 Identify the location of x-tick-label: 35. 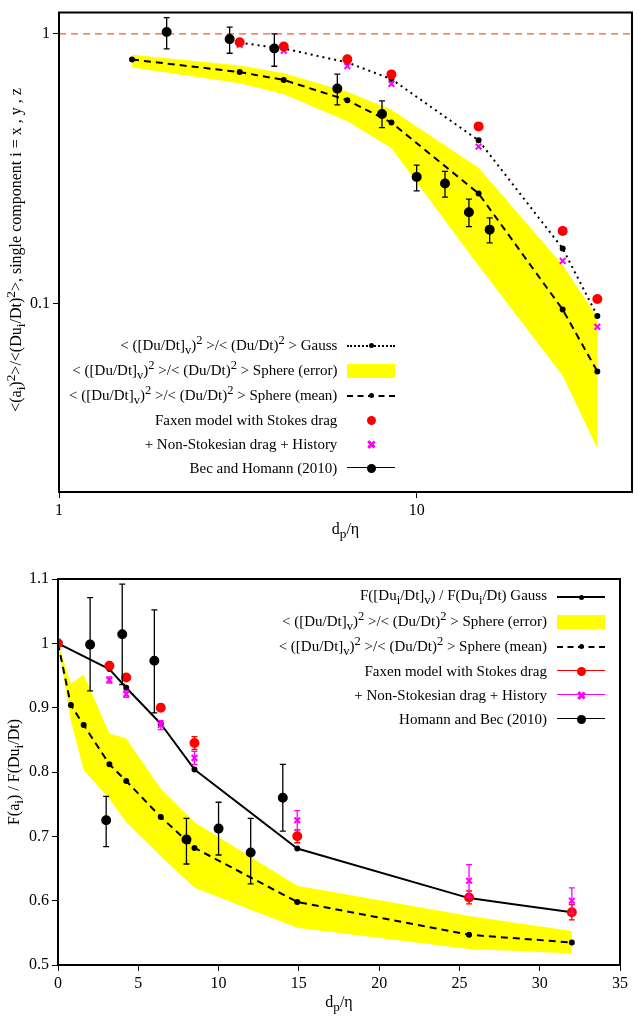
(620, 982).